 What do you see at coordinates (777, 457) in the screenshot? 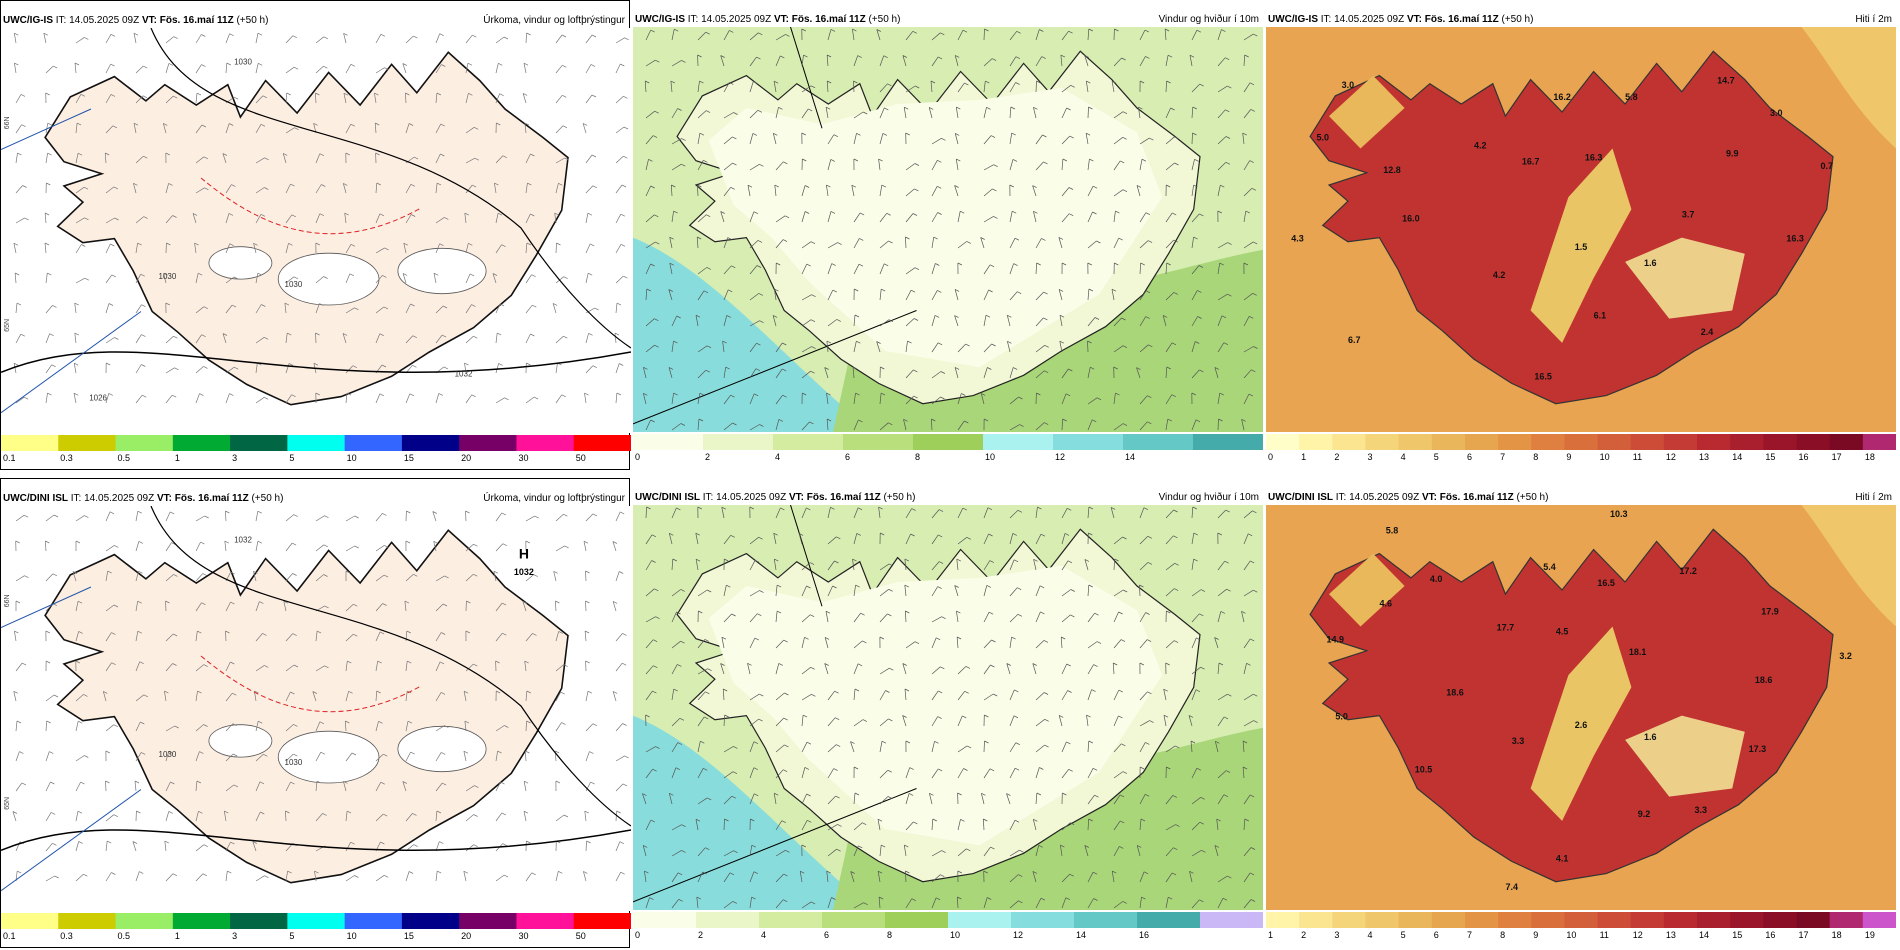
I see `scale-tick-label: 4` at bounding box center [777, 457].